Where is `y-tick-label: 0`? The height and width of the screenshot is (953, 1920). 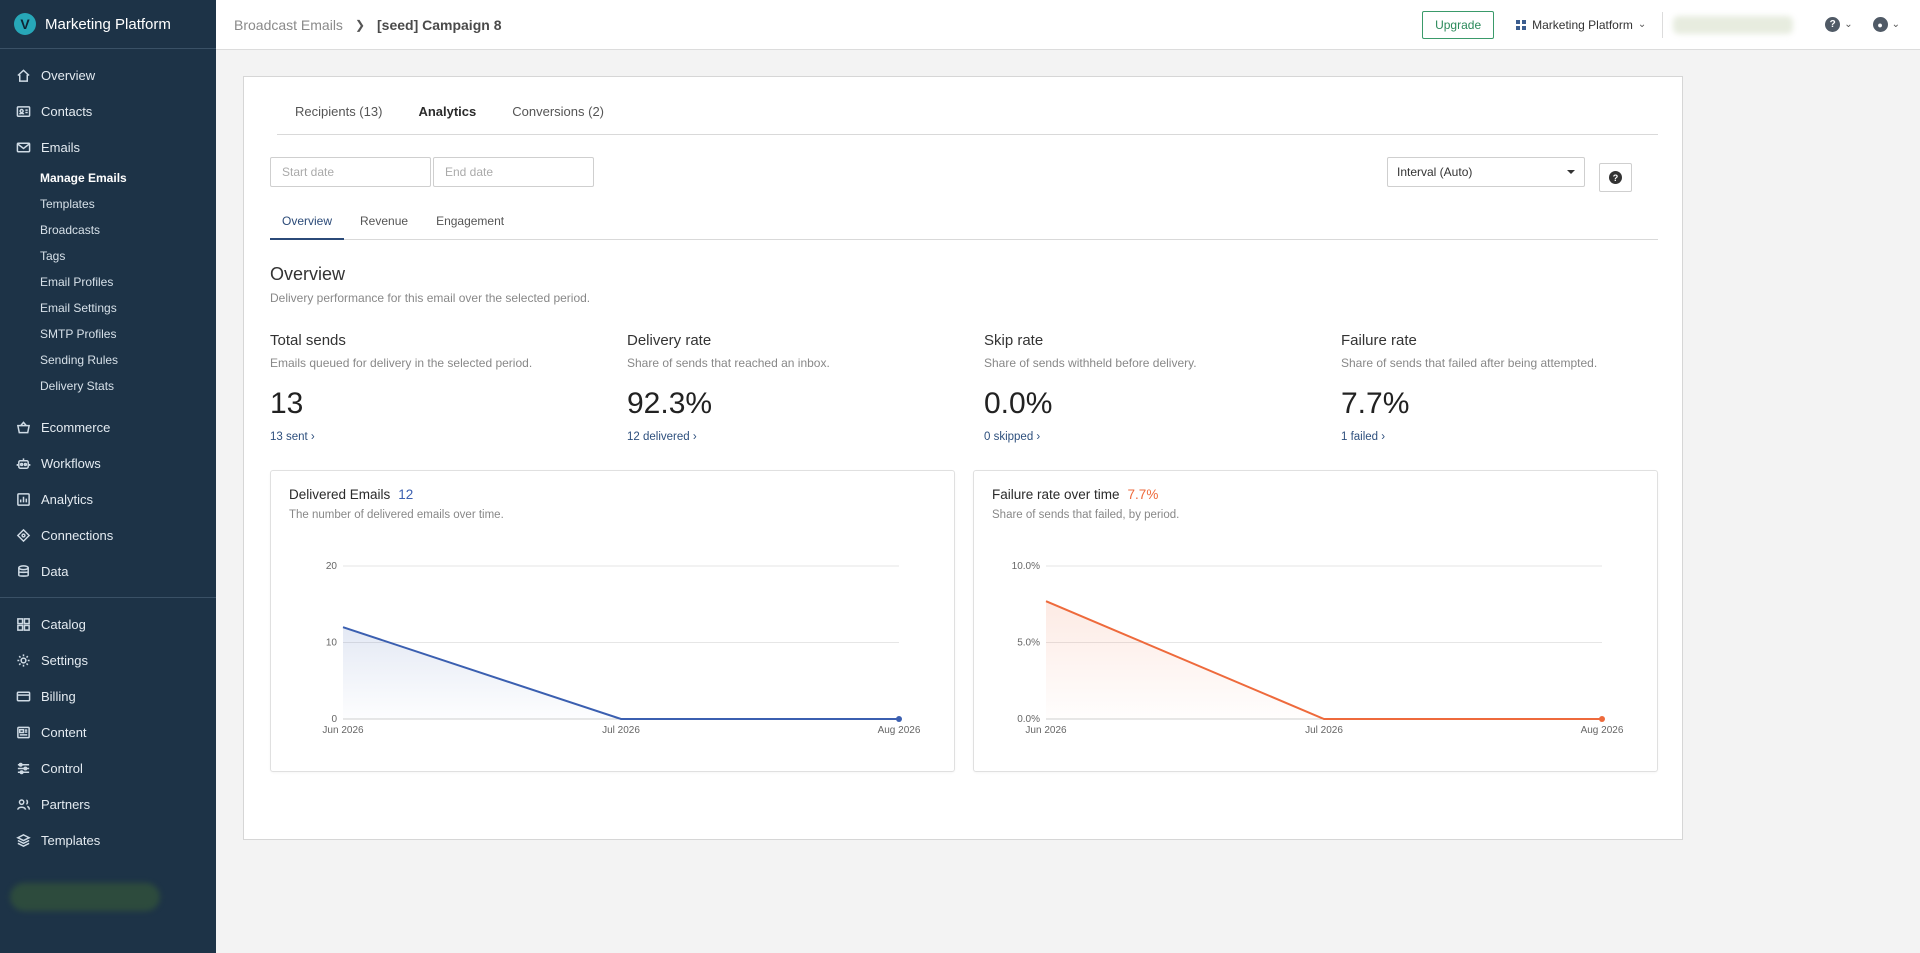 y-tick-label: 0 is located at coordinates (334, 719).